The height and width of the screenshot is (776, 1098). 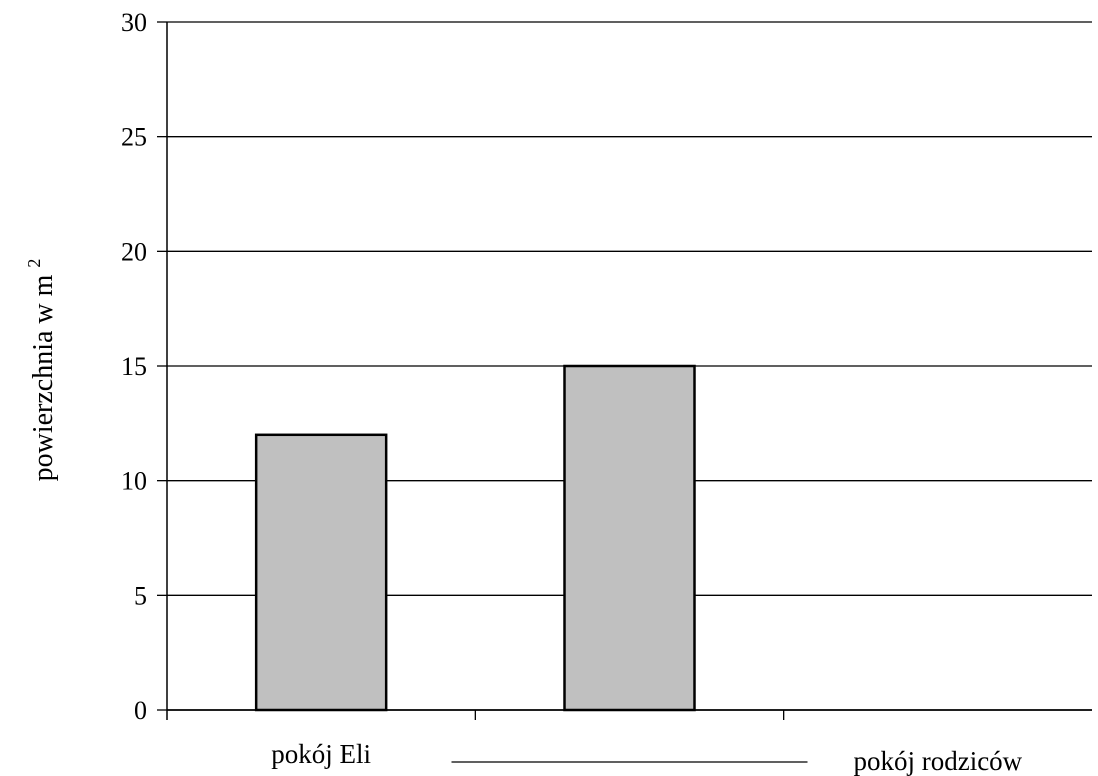 What do you see at coordinates (34, 263) in the screenshot?
I see `y-axis-title-superscript: 2` at bounding box center [34, 263].